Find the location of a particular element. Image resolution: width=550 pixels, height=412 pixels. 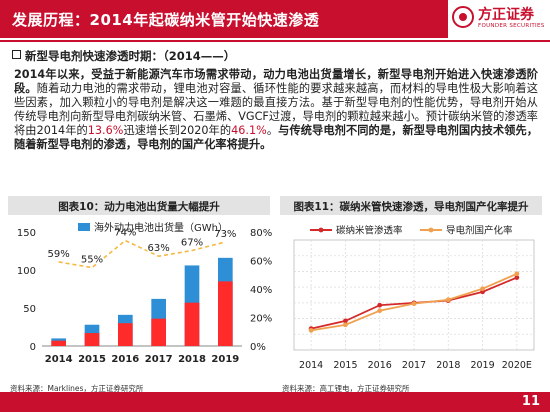

figure-10-source: 资料来源：Marklines，方正证券研究所 is located at coordinates (77, 388).